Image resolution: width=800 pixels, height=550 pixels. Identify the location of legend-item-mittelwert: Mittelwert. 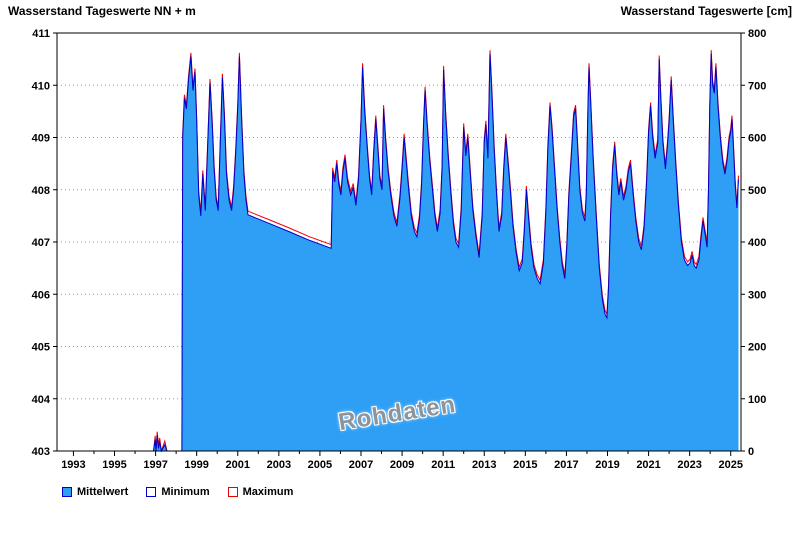
(95, 492).